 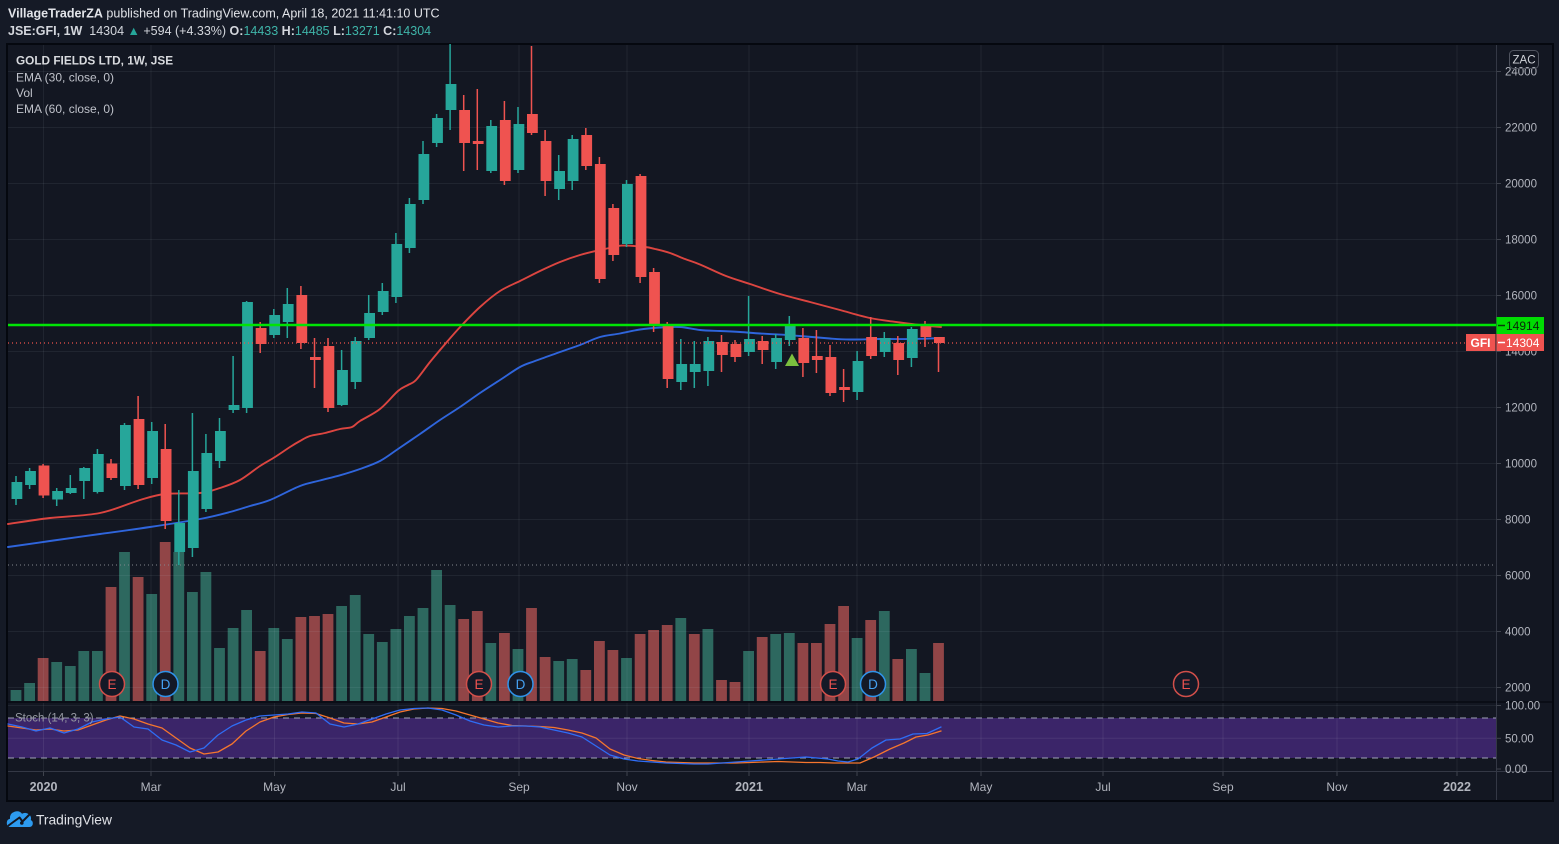 What do you see at coordinates (1518, 633) in the screenshot?
I see `svg-text: 4000` at bounding box center [1518, 633].